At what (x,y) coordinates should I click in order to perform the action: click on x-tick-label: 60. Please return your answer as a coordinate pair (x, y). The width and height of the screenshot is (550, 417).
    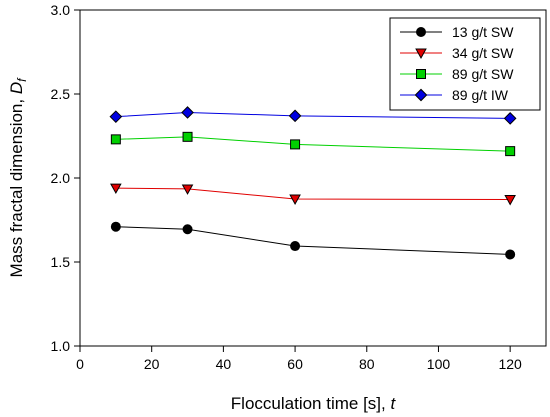
    Looking at the image, I should click on (295, 364).